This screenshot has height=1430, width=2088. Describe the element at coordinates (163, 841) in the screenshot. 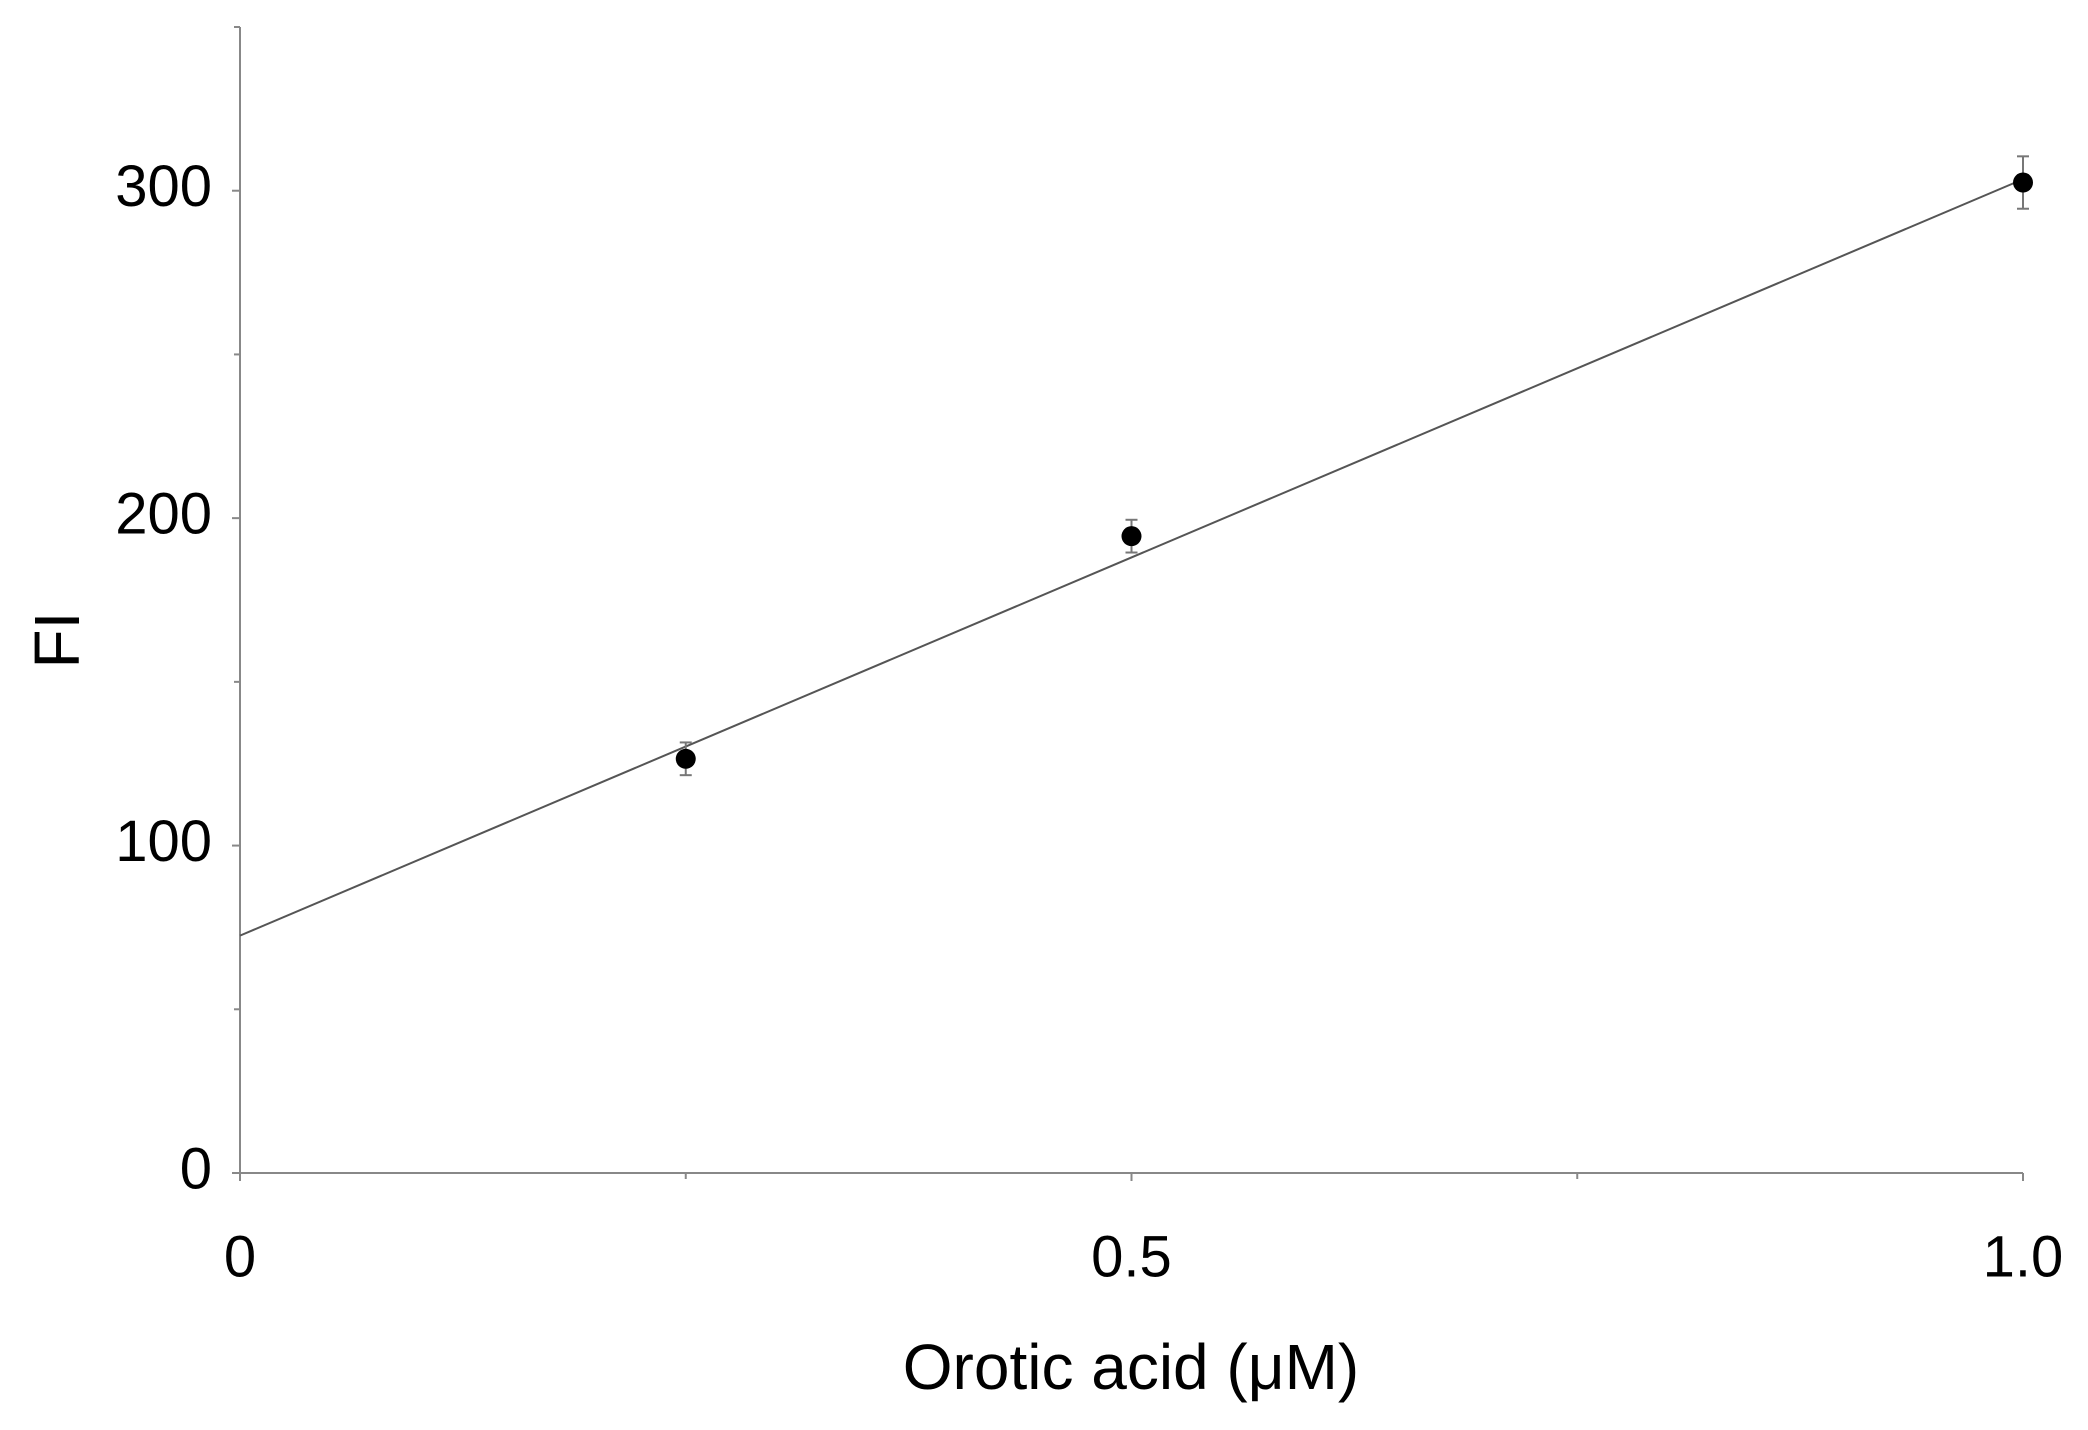

I see `y-tick-label: 100` at that location.